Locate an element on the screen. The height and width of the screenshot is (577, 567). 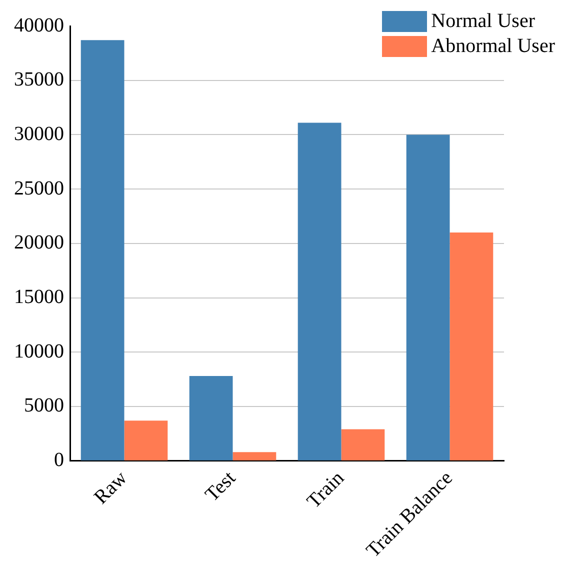
legend-label: Normal User is located at coordinates (483, 21).